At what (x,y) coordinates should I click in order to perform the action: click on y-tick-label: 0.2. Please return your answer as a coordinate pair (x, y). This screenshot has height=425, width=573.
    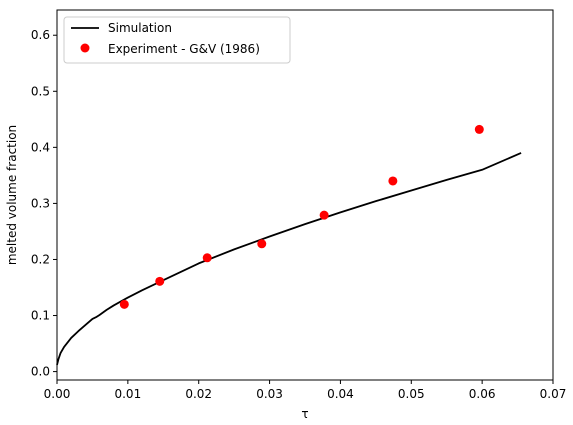
    Looking at the image, I should click on (40, 259).